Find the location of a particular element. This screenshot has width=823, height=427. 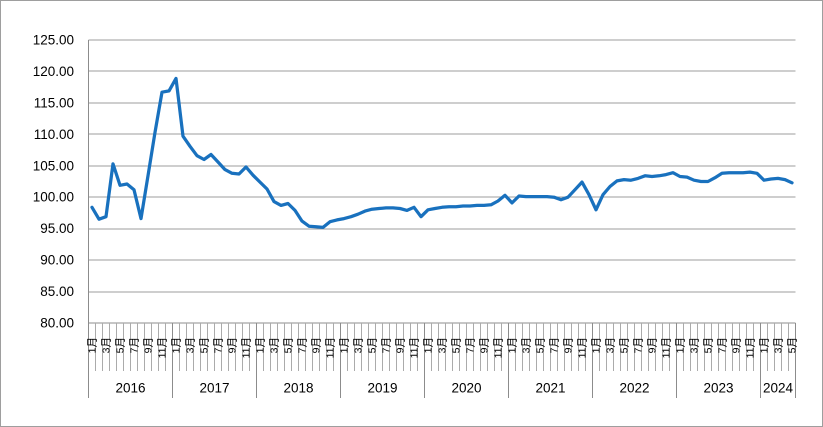

year-label: 2019 is located at coordinates (382, 388).